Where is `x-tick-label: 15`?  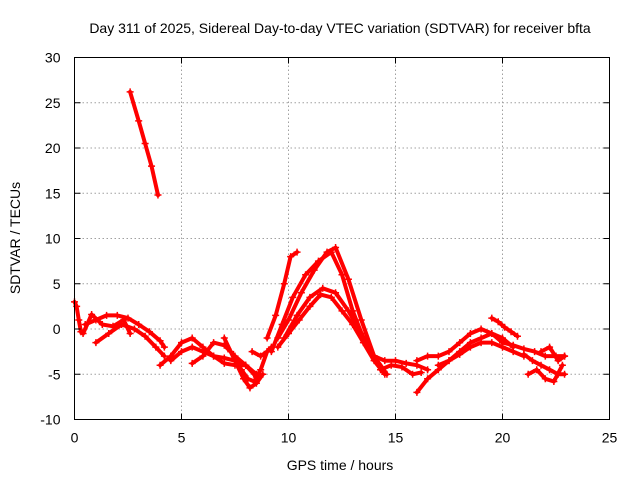
x-tick-label: 15 is located at coordinates (396, 438).